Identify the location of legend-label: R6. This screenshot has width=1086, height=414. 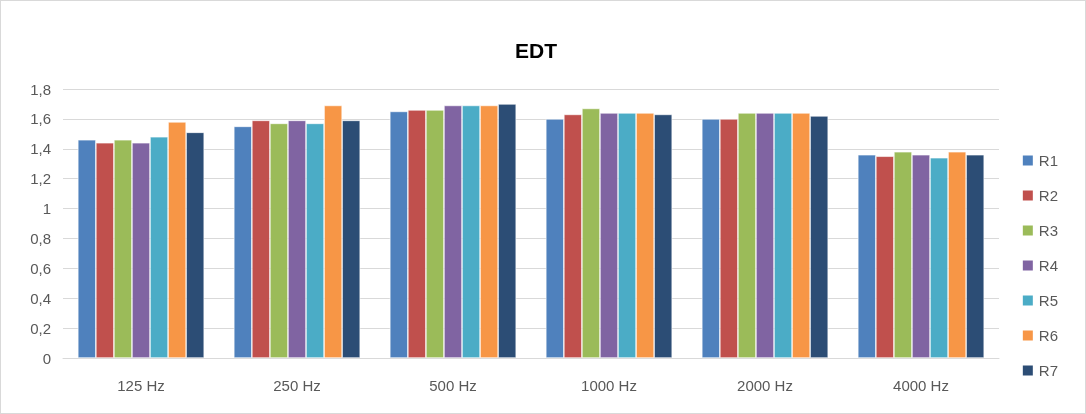
(1048, 335).